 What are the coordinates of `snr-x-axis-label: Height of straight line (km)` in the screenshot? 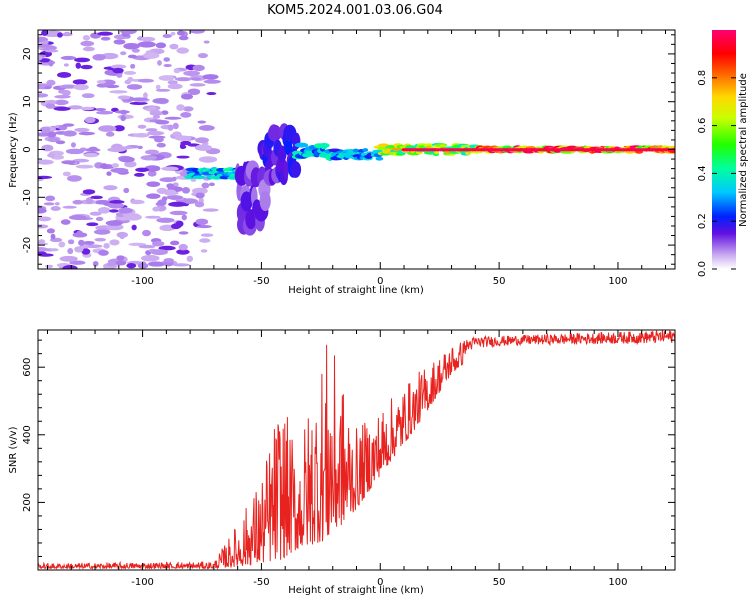 It's located at (356, 590).